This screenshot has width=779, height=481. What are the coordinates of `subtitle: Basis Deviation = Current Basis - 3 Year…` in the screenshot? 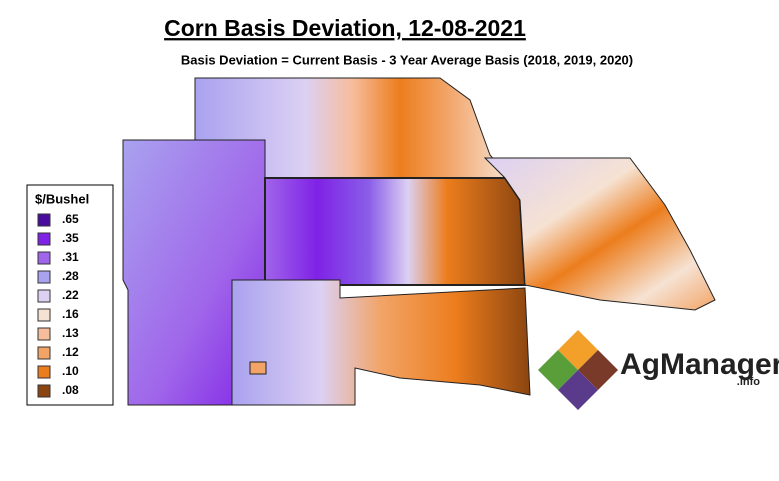 It's located at (407, 59).